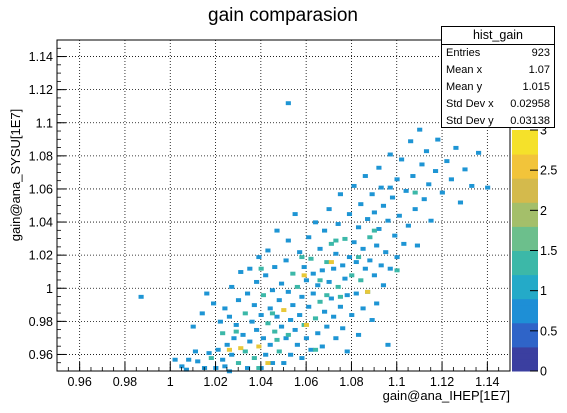 The image size is (567, 413). I want to click on stats-value: 923, so click(540, 53).